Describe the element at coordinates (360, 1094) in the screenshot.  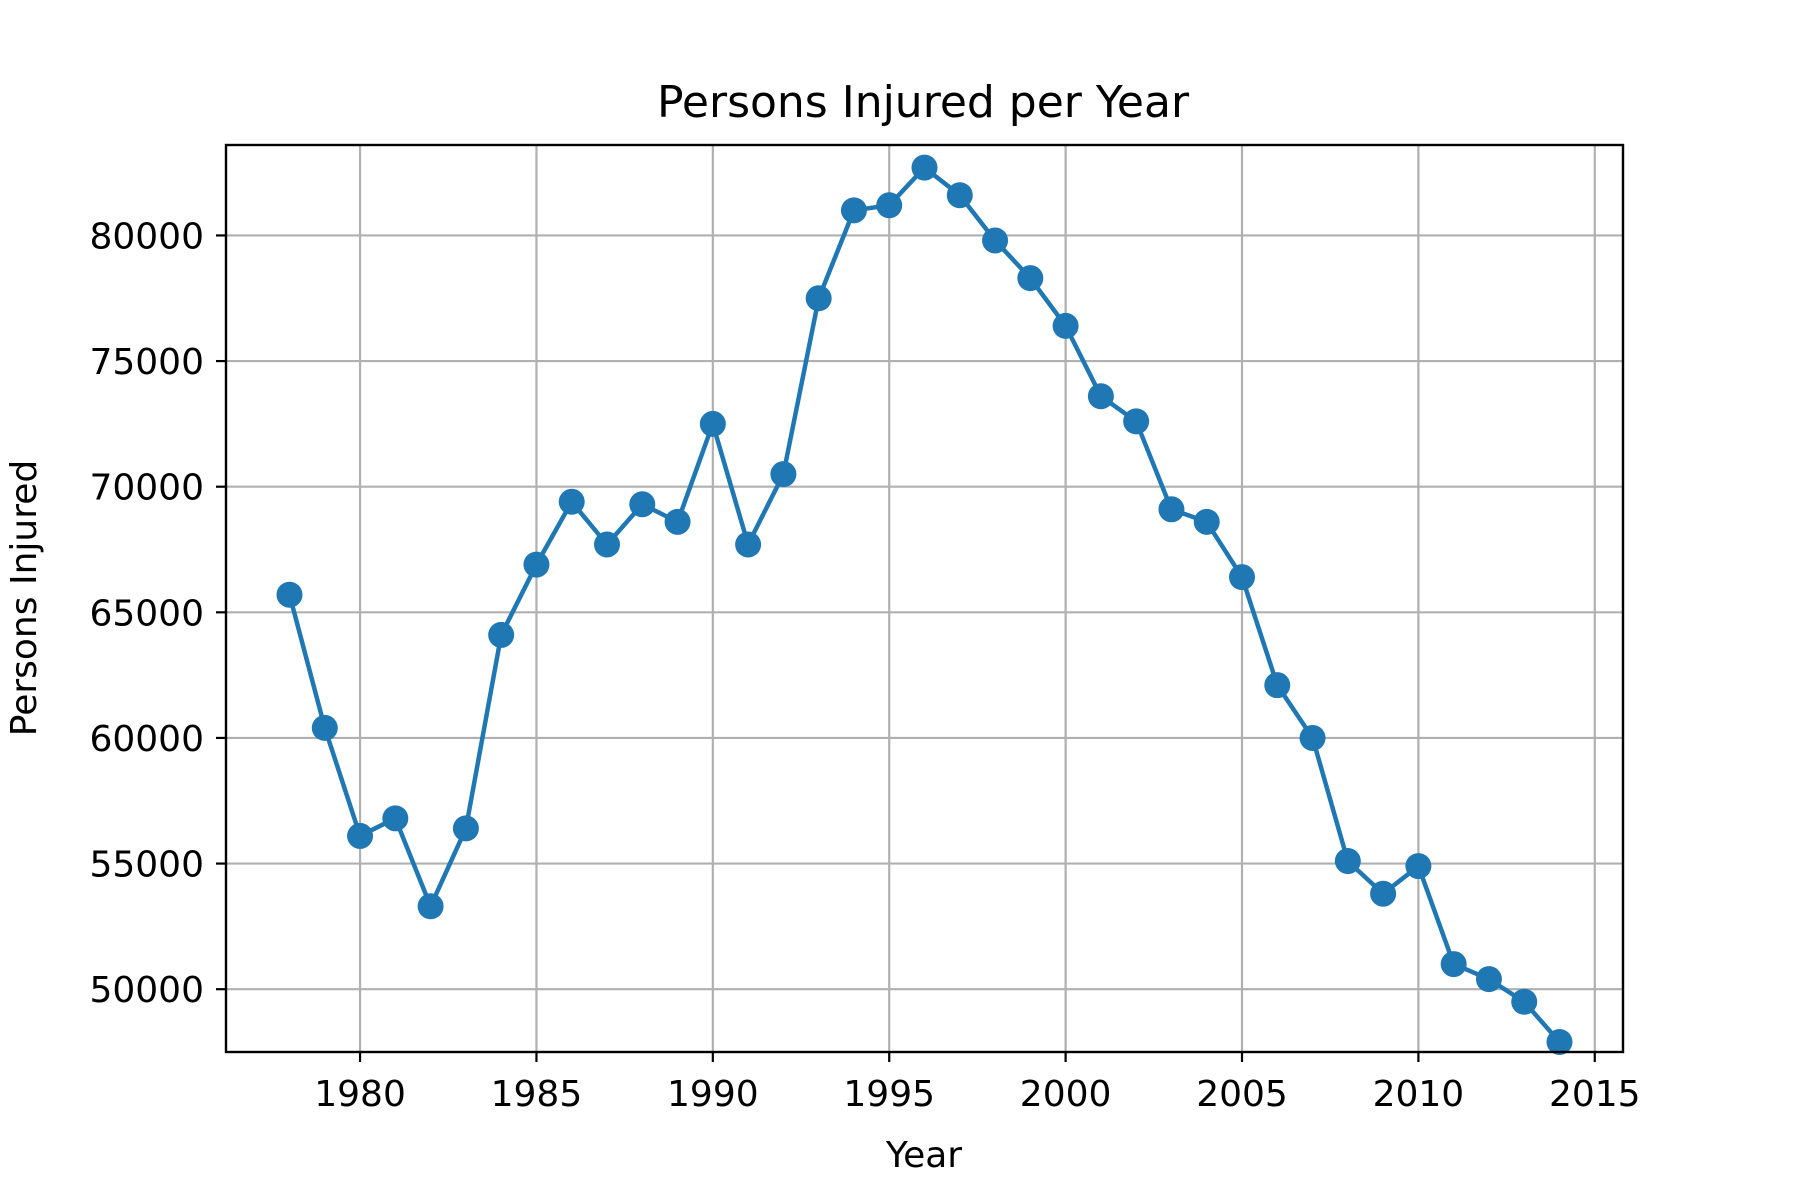
I see `x-tick-label: 1980` at that location.